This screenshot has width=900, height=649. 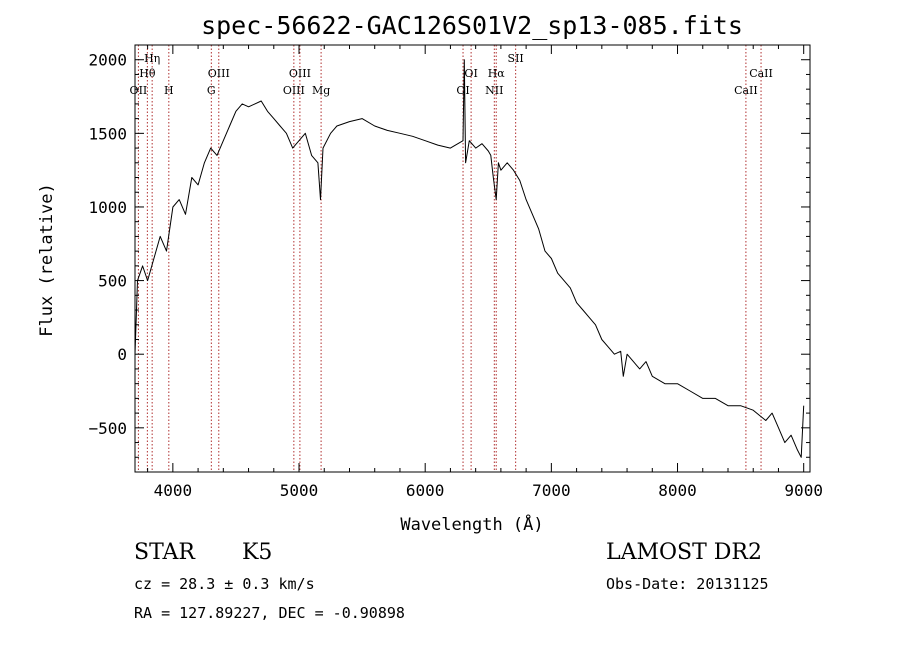 What do you see at coordinates (516, 58) in the screenshot?
I see `spectral-line-label: SII` at bounding box center [516, 58].